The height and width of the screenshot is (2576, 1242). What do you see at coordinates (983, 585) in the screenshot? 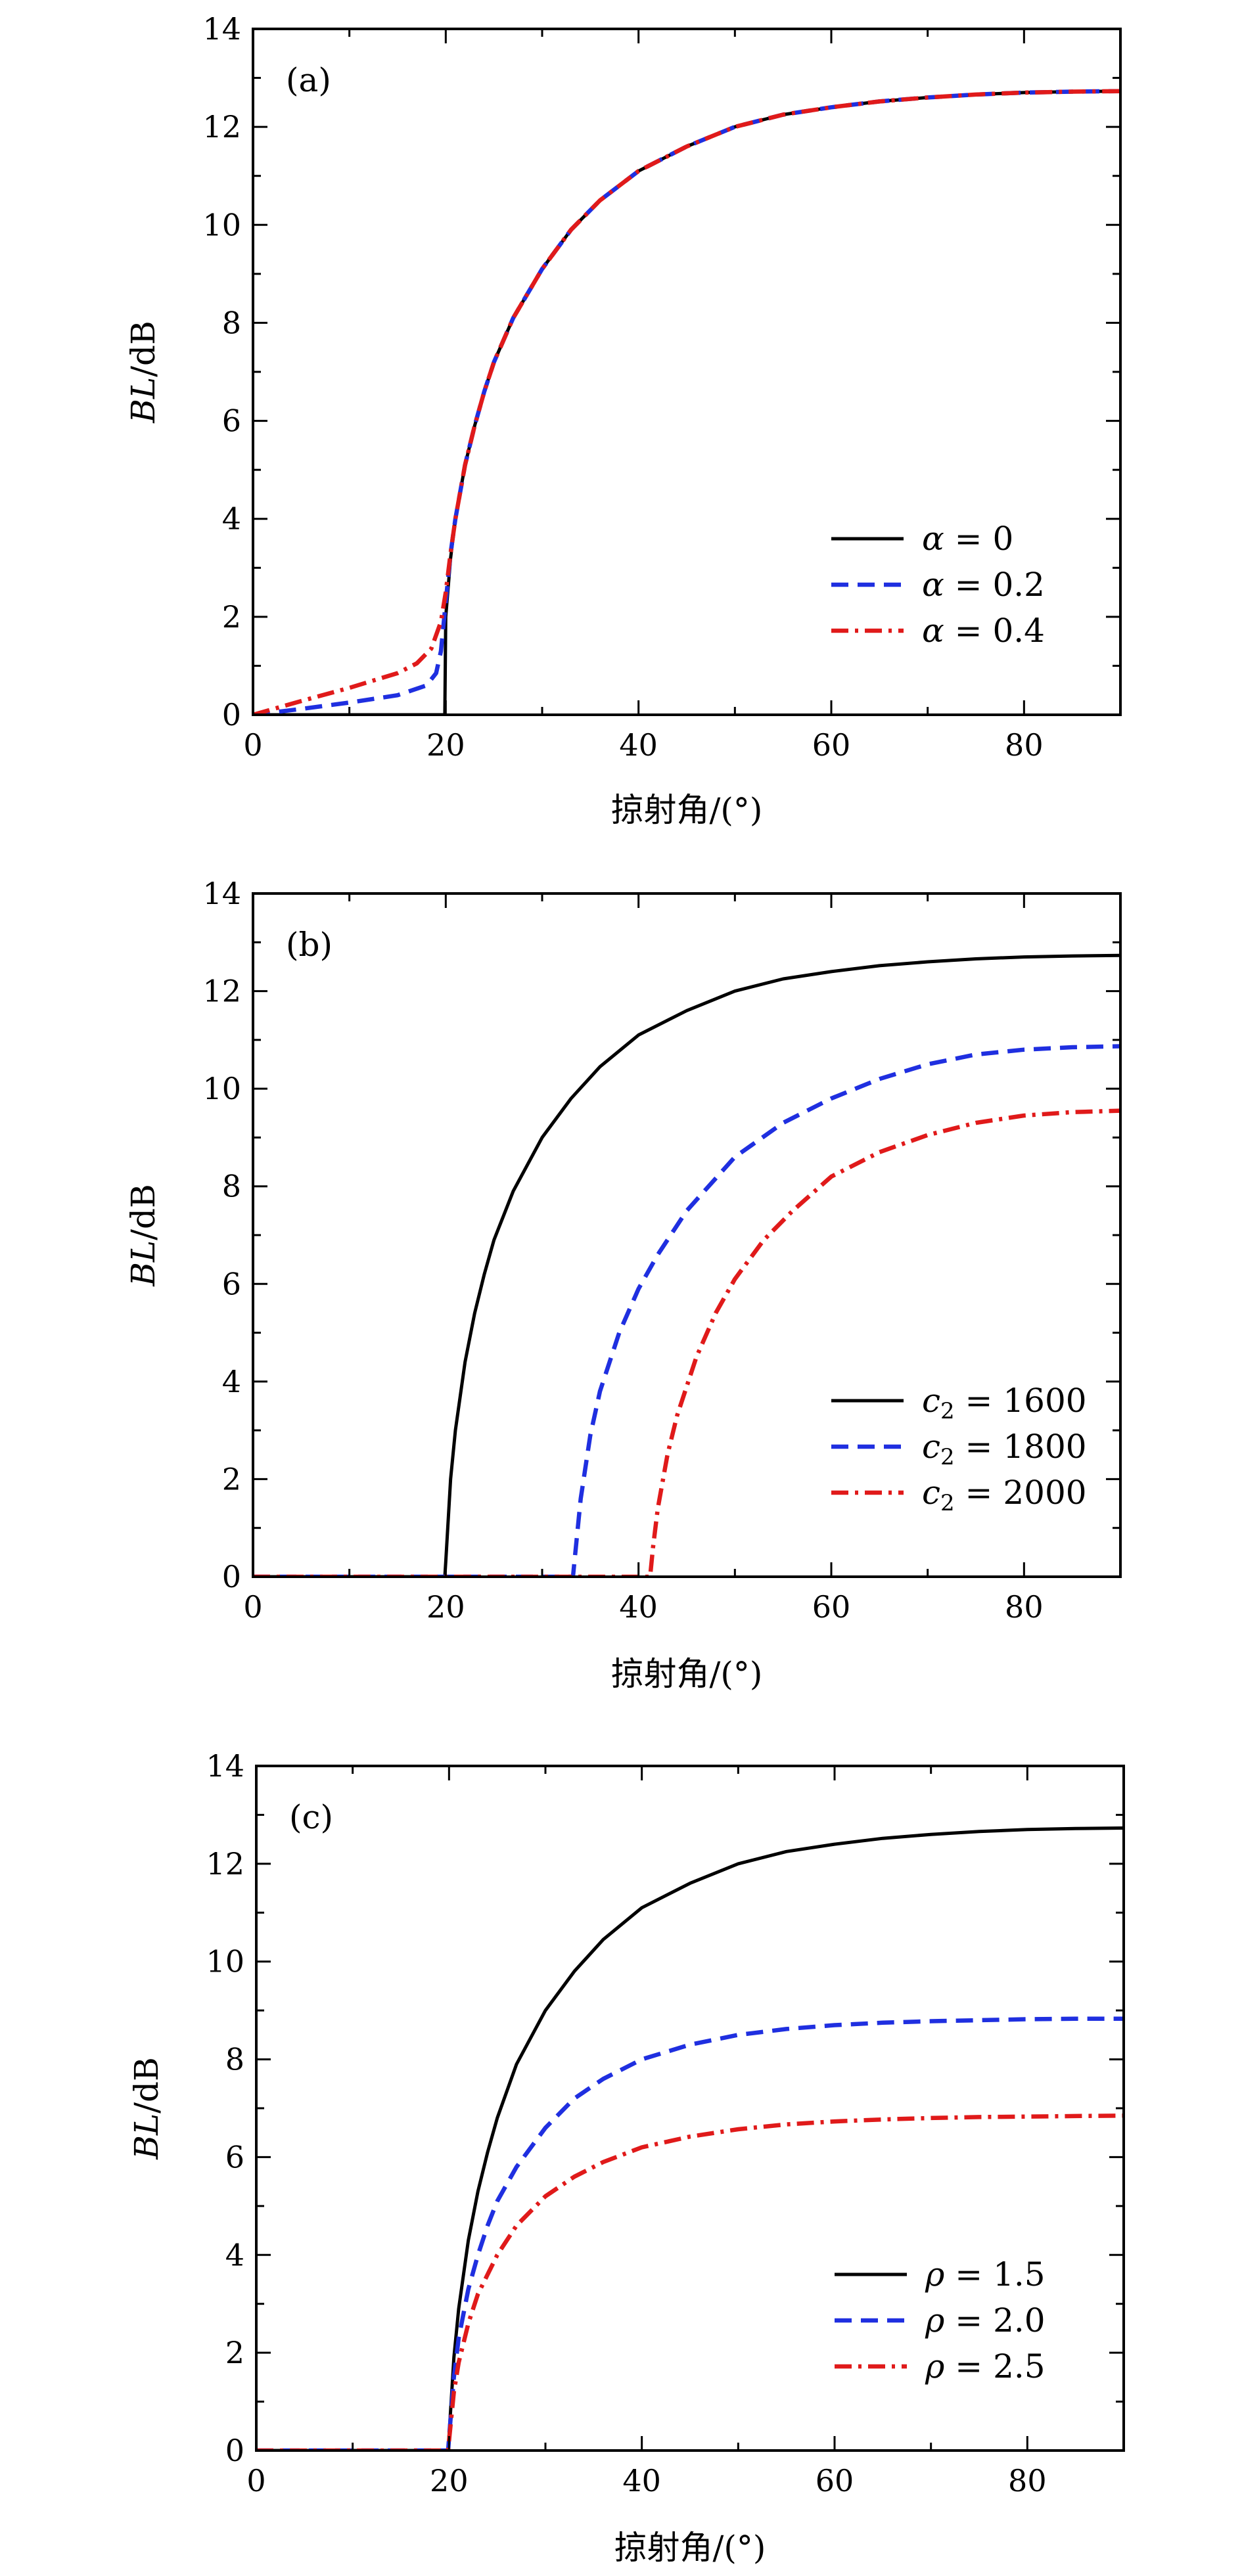
I see `legend-entry: α = 0.2` at bounding box center [983, 585].